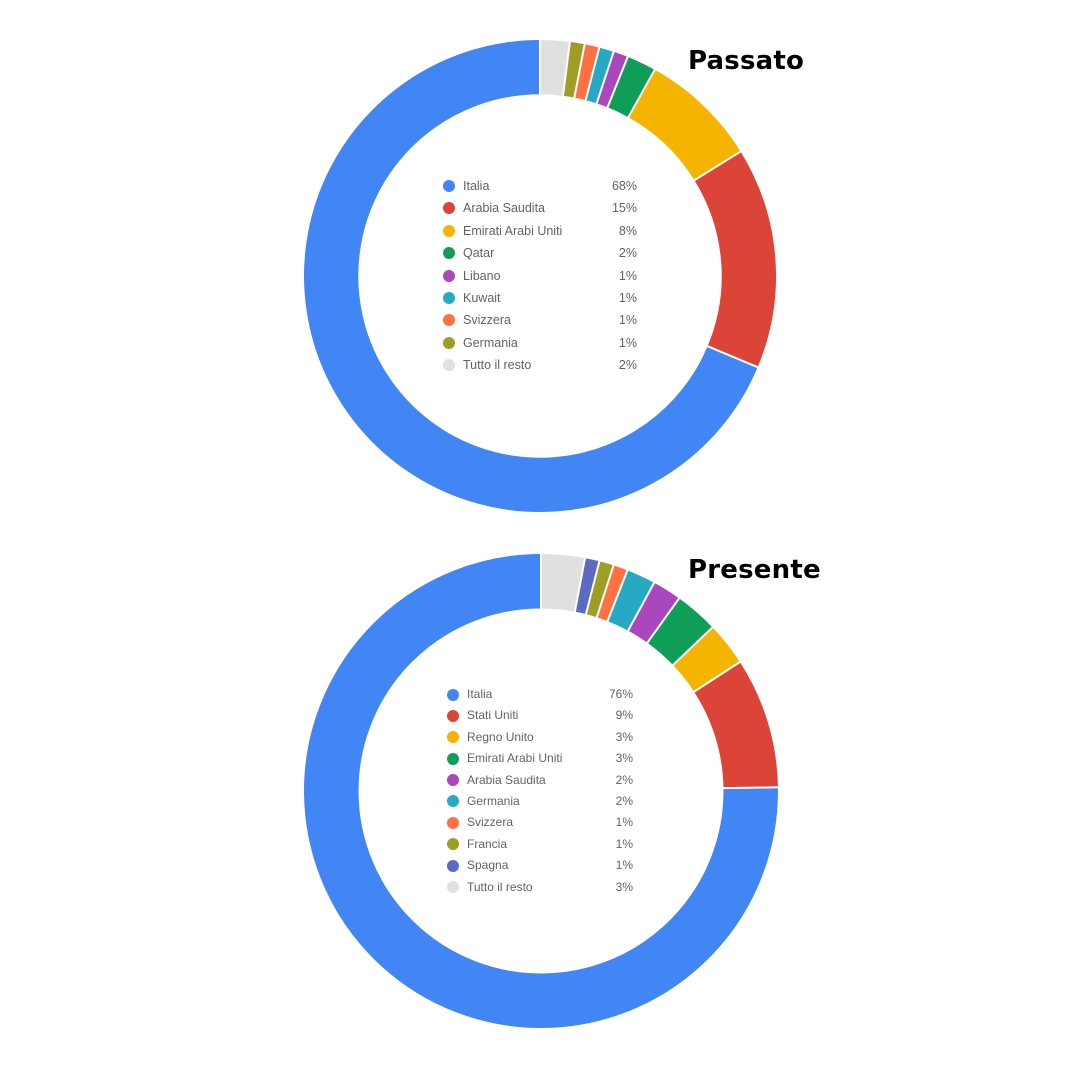 Image resolution: width=1080 pixels, height=1080 pixels. Describe the element at coordinates (542, 694) in the screenshot. I see `legend-item-italia: Italia 76%` at that location.